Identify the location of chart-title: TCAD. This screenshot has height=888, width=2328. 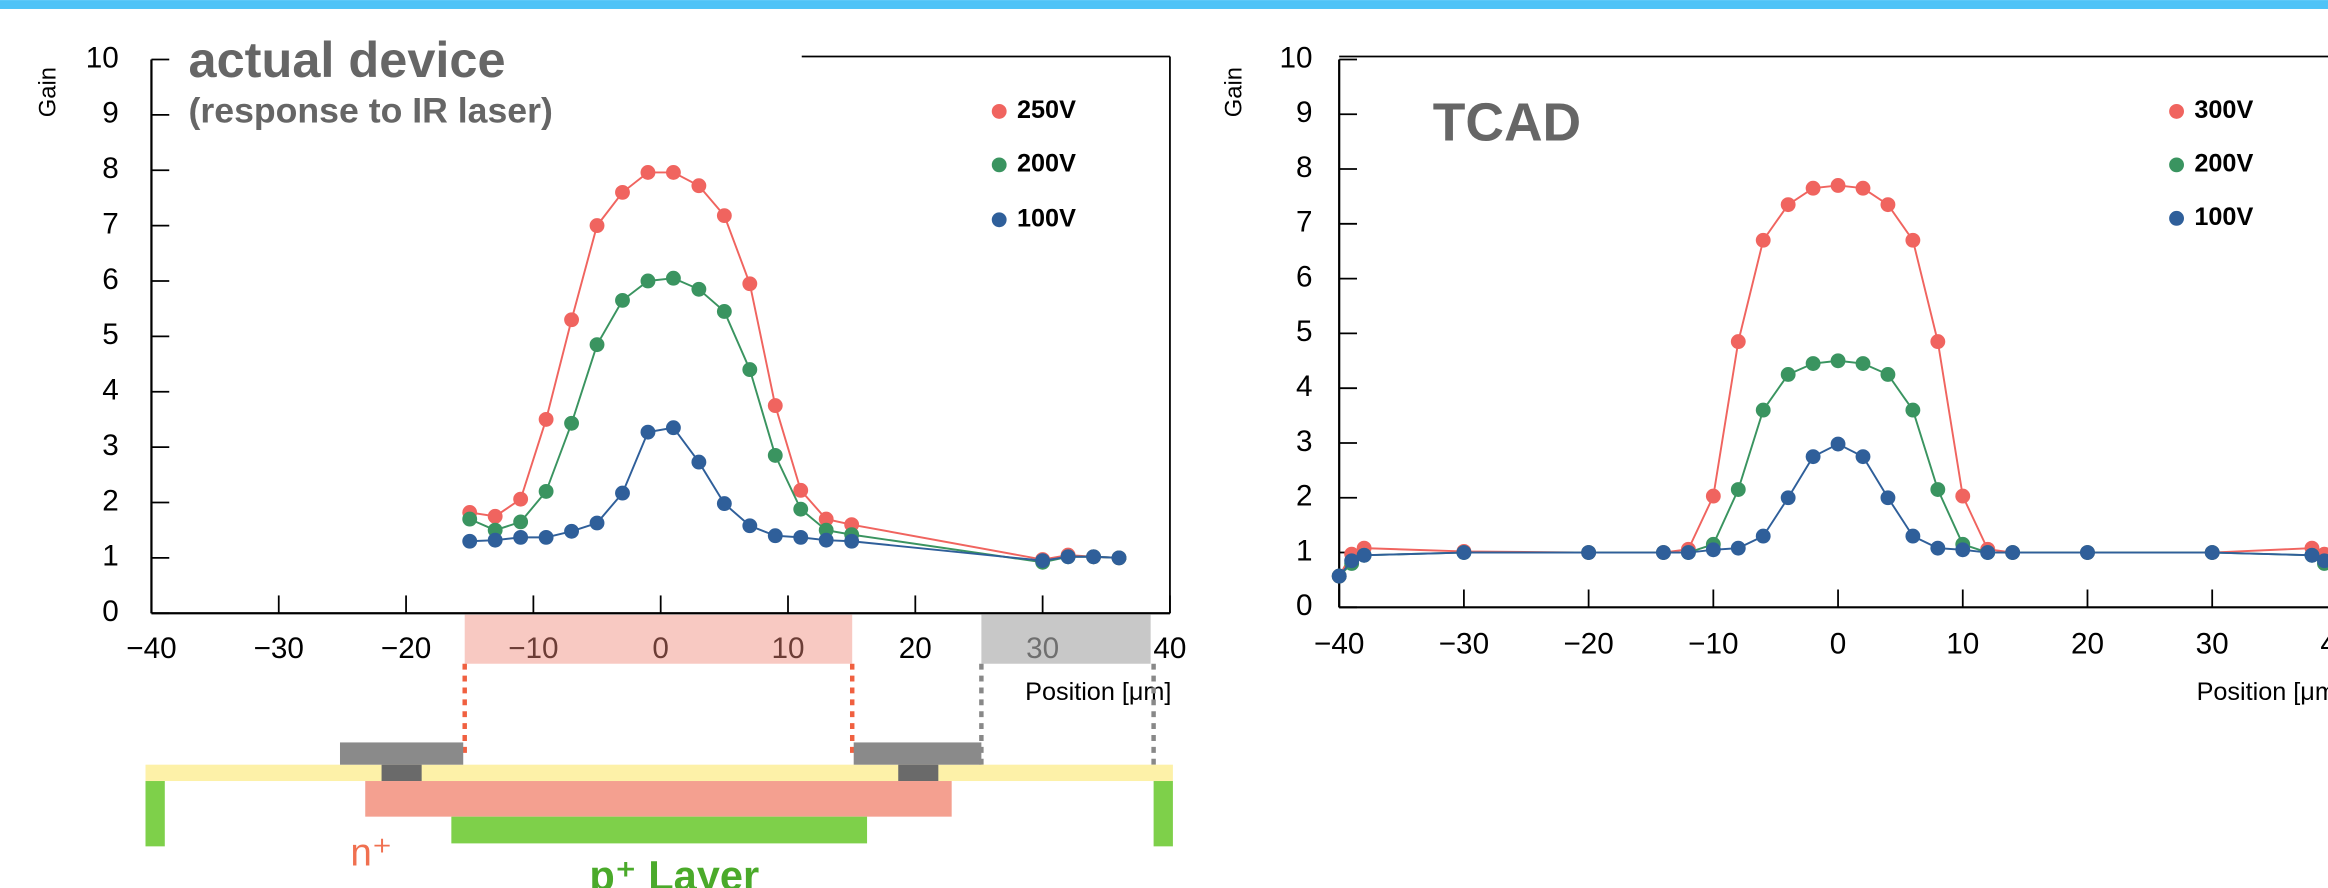
(1507, 122).